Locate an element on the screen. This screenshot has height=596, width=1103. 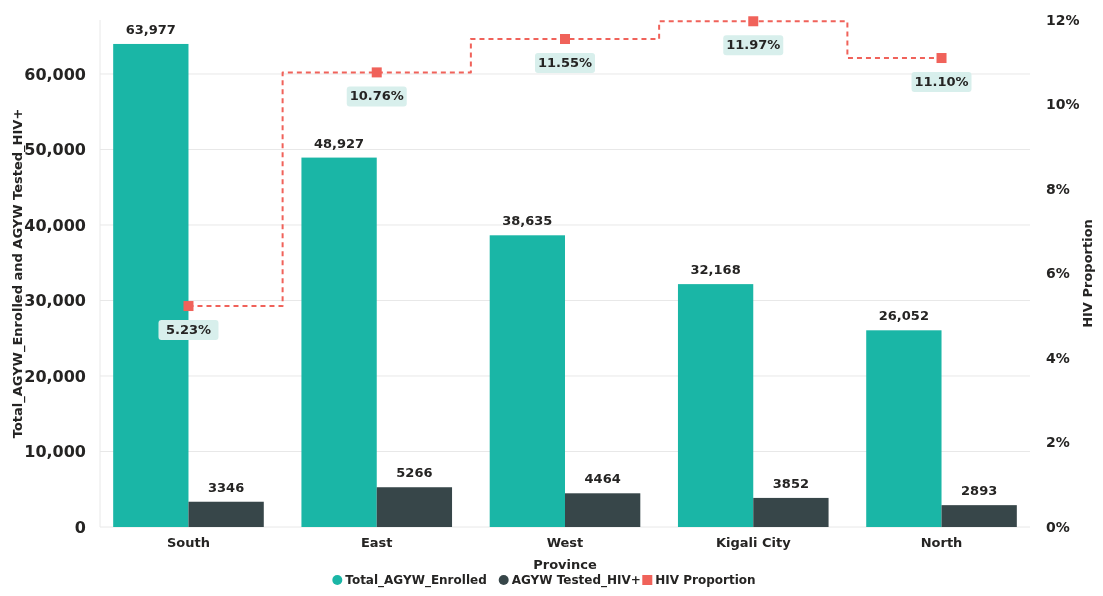
legend-label: HIV Proportion is located at coordinates (705, 580).